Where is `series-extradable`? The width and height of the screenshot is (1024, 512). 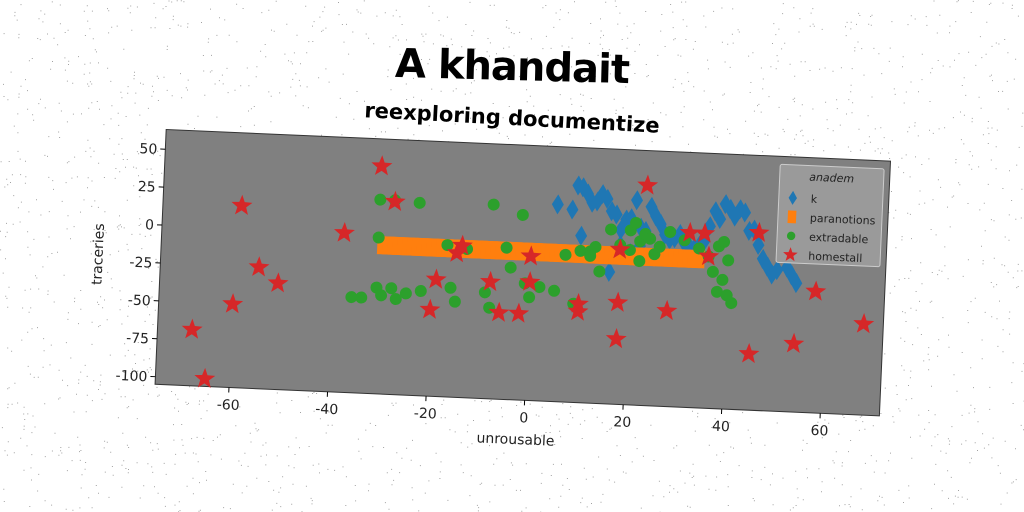
series-extradable is located at coordinates (541, 253).